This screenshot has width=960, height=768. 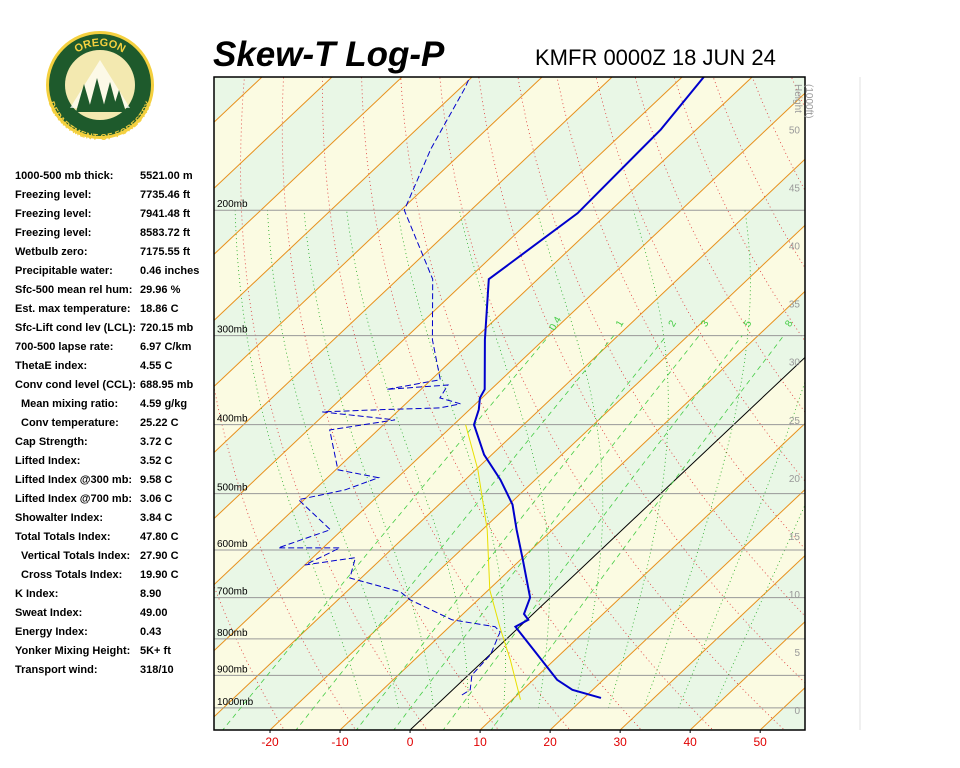 I want to click on stat-row: Cap Strength: 3.72 C, so click(x=107, y=442).